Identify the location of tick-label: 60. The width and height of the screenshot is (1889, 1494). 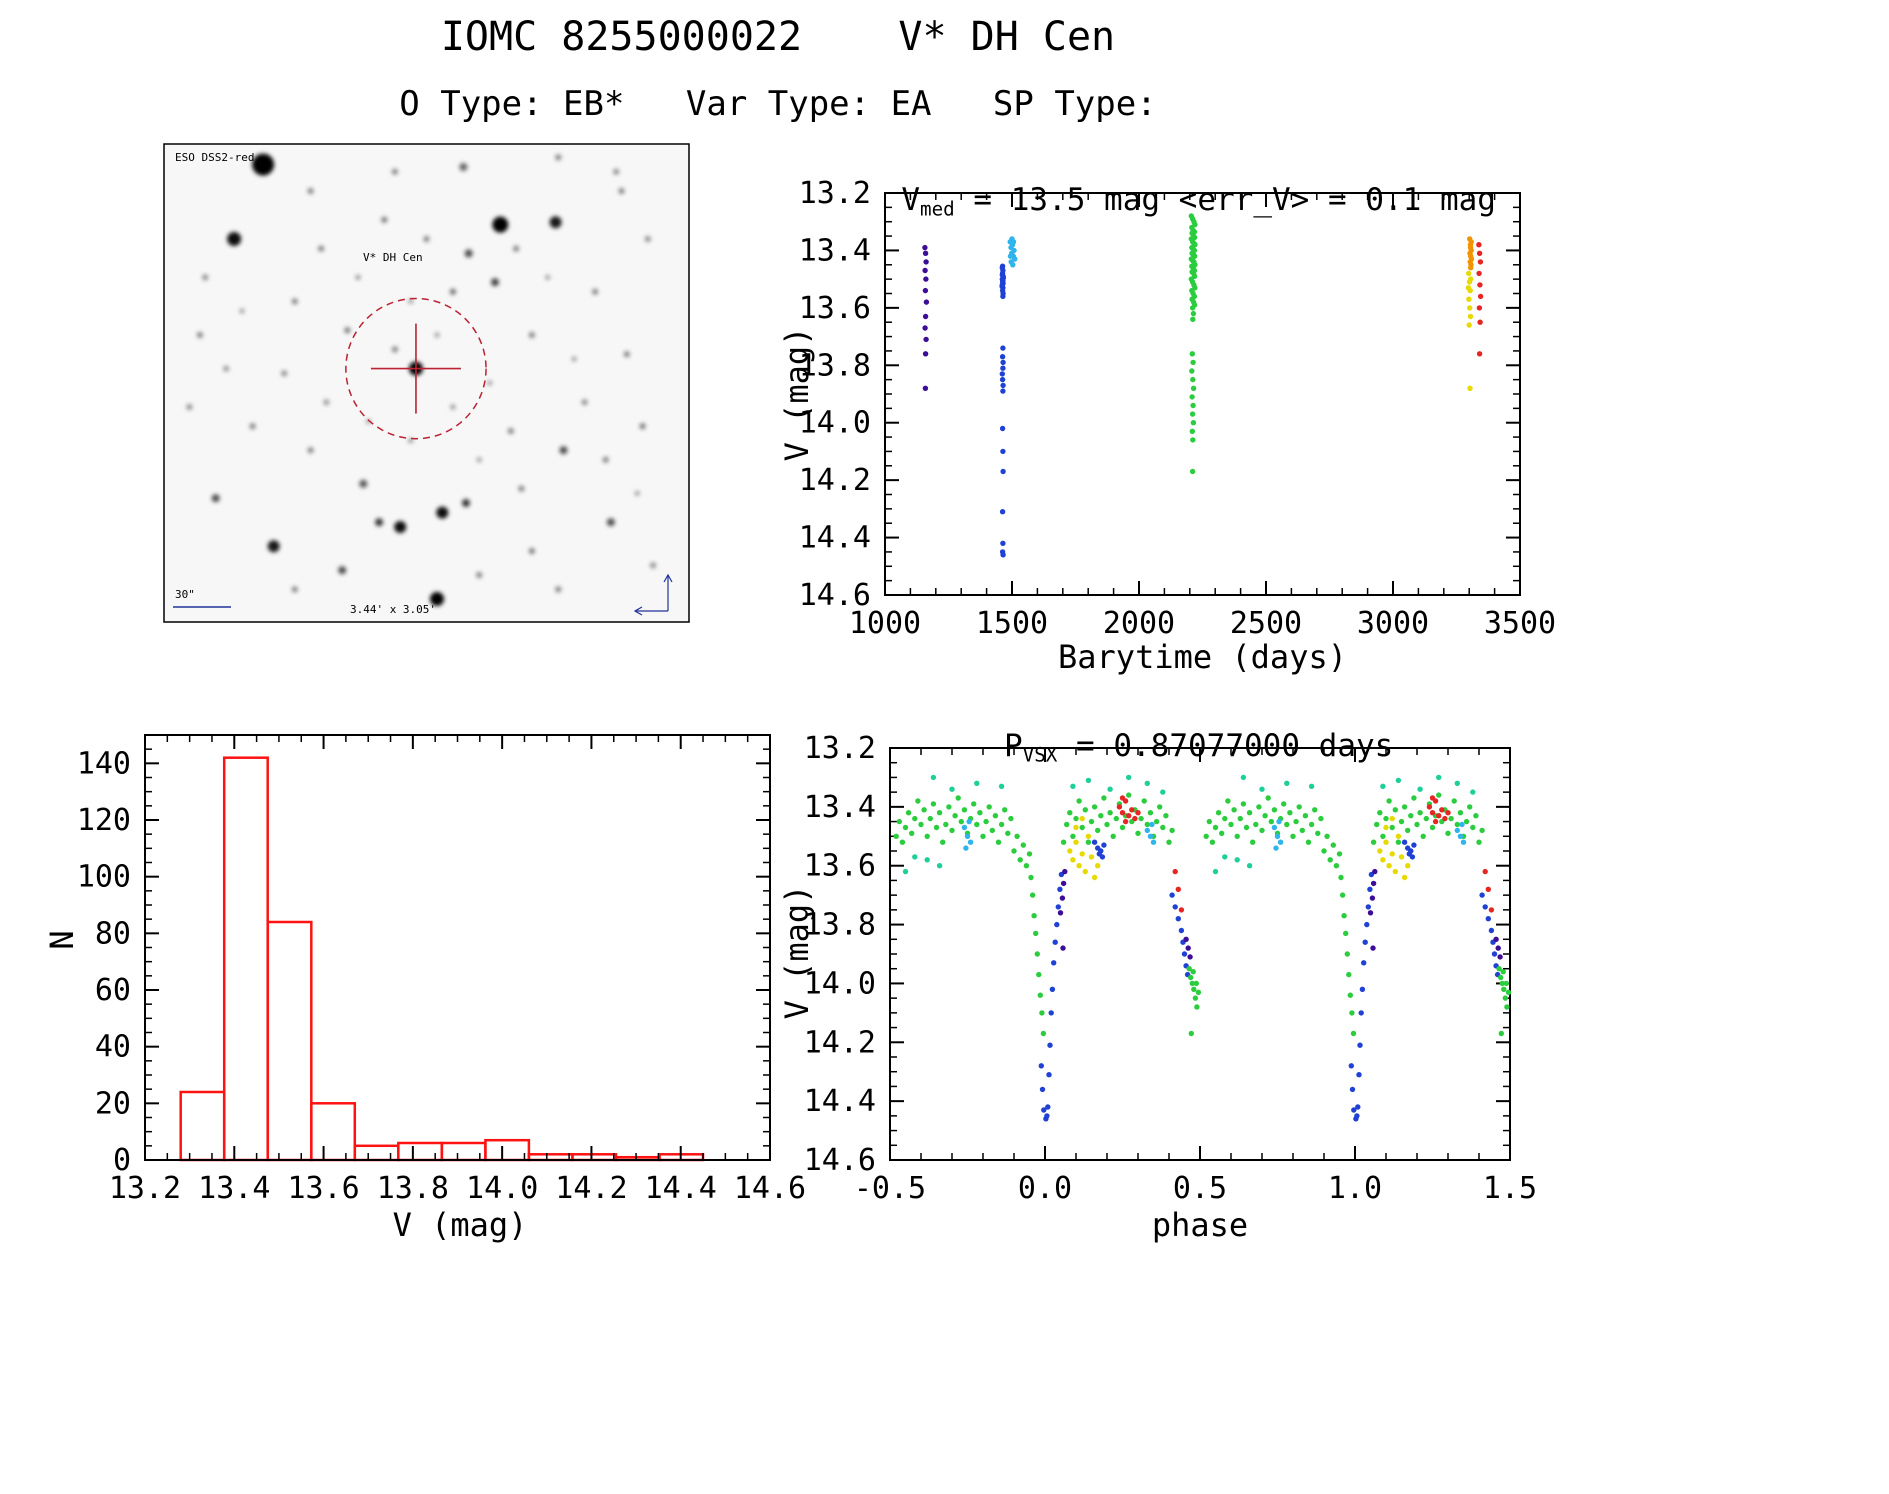
(113, 990).